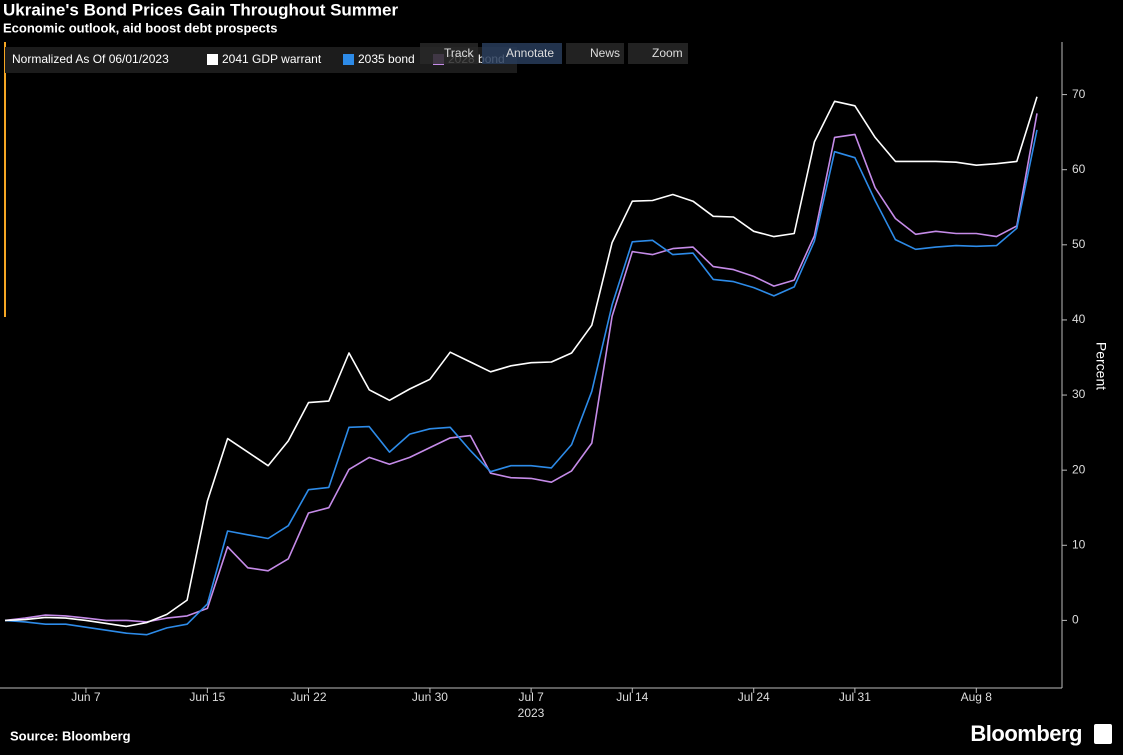 The image size is (1123, 755). I want to click on toolbar-button-label: Track, so click(459, 53).